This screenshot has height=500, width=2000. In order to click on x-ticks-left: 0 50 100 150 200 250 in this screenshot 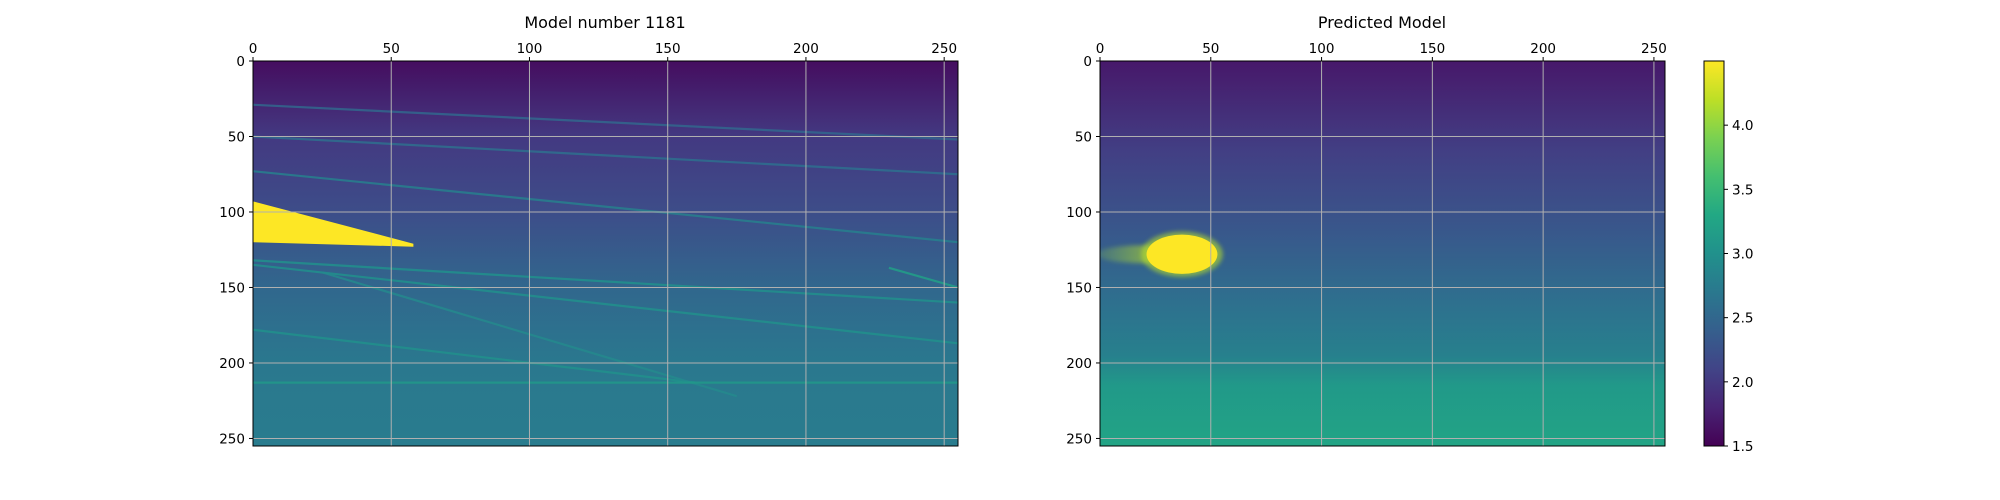, I will do `click(603, 51)`.